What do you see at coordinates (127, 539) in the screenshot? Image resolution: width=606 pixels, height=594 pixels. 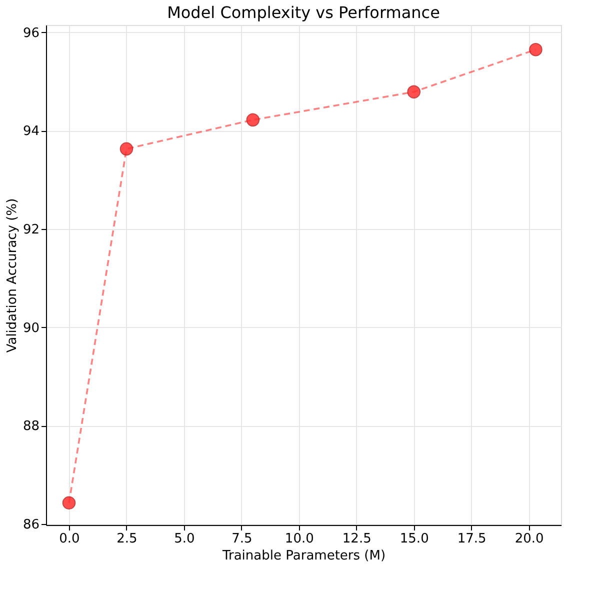 I see `x-tick-label: 2.5` at bounding box center [127, 539].